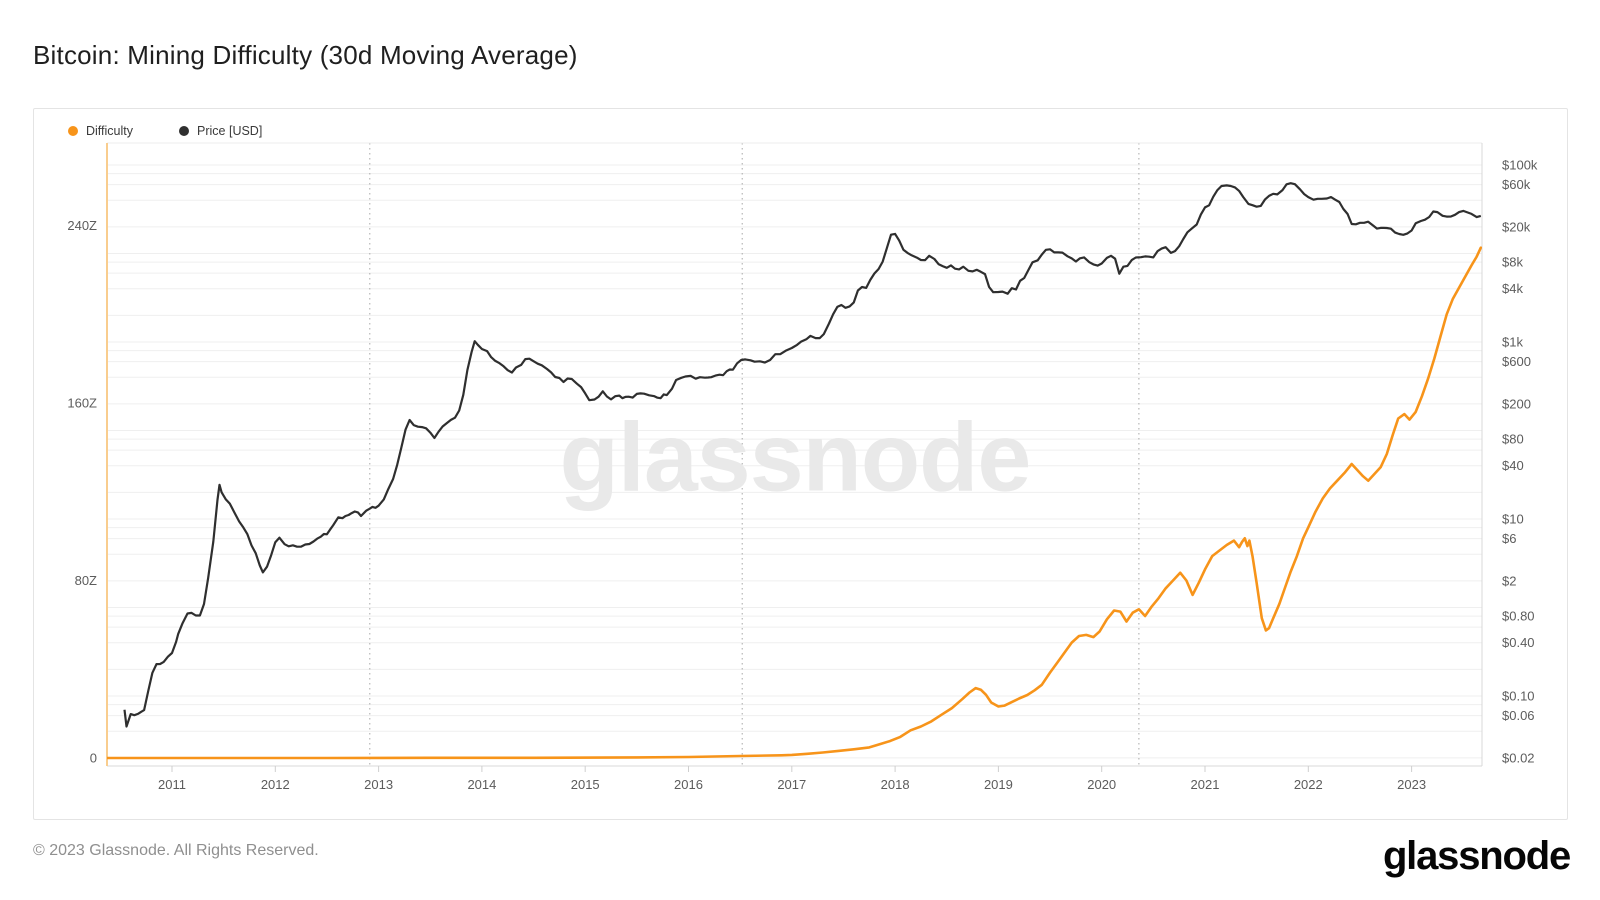 The width and height of the screenshot is (1600, 900). What do you see at coordinates (1512, 262) in the screenshot?
I see `right-axis-tick-label: $8k` at bounding box center [1512, 262].